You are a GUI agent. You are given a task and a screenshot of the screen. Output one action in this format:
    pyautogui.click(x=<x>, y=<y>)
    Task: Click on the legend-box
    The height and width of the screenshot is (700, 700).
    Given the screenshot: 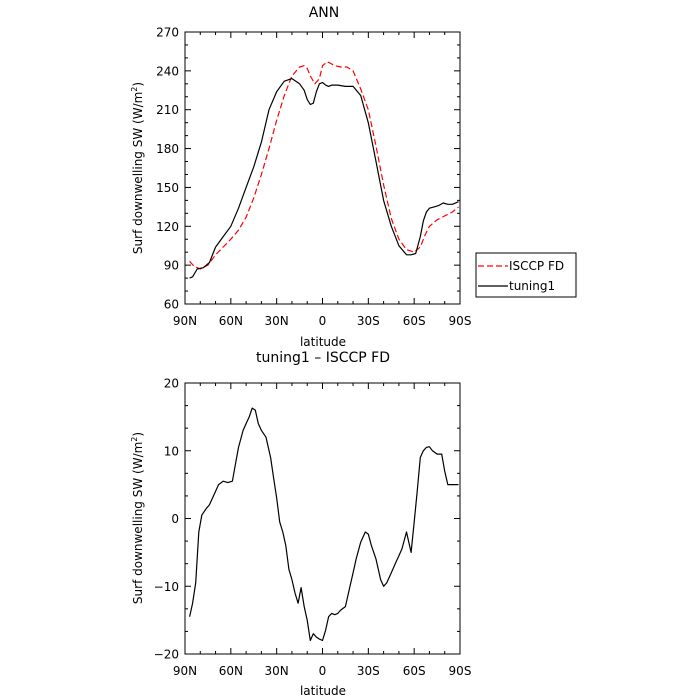 What is the action you would take?
    pyautogui.click(x=526, y=275)
    